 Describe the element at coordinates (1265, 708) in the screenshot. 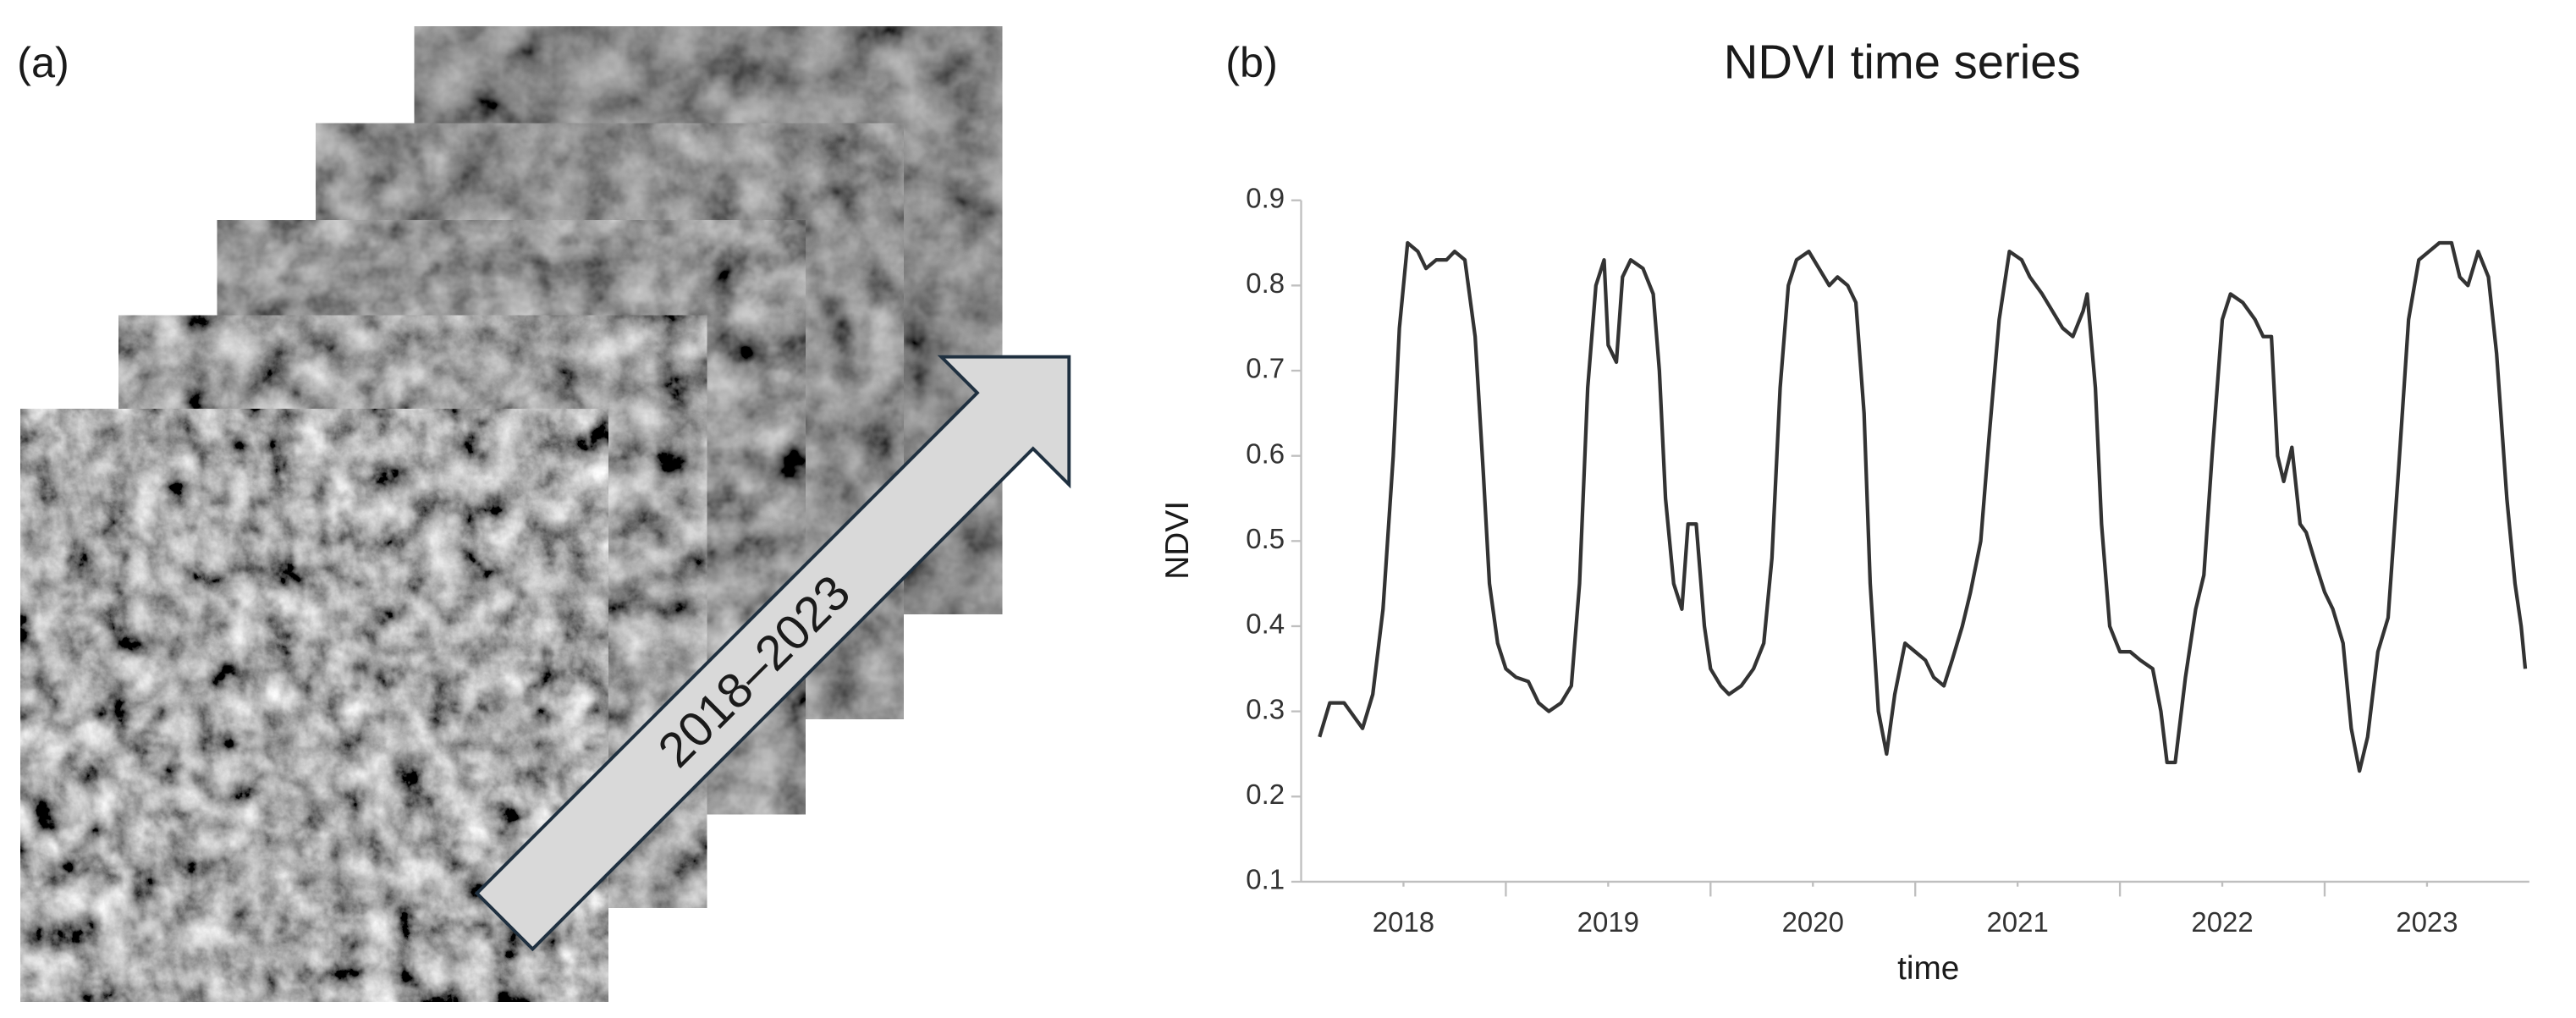

I see `y-tick-label: 0.3` at that location.